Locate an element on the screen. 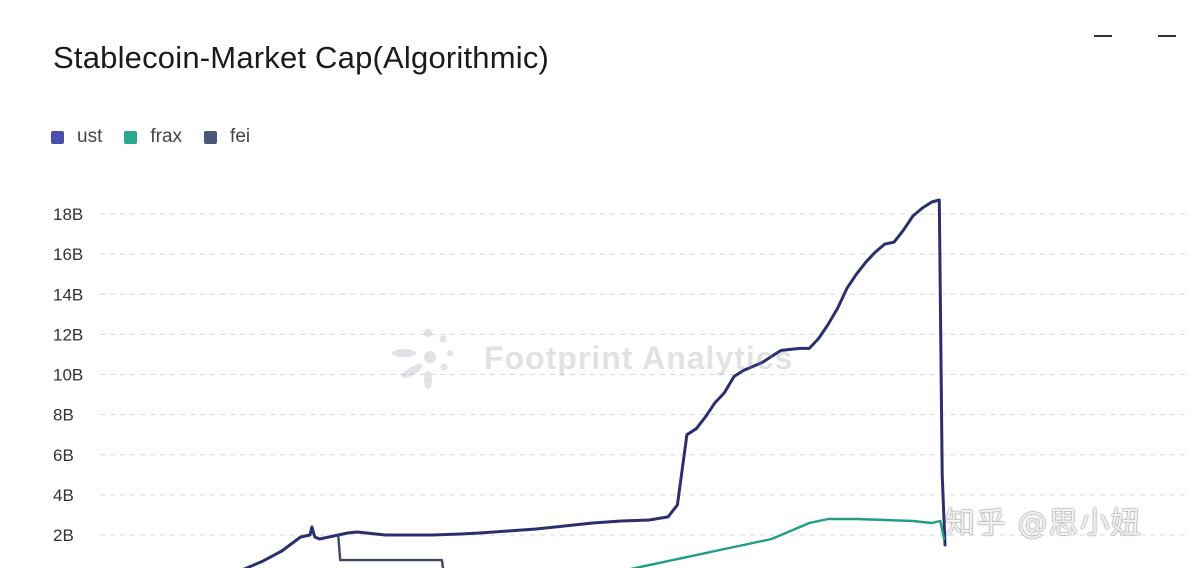  y-tick-label: 10B is located at coordinates (68, 375).